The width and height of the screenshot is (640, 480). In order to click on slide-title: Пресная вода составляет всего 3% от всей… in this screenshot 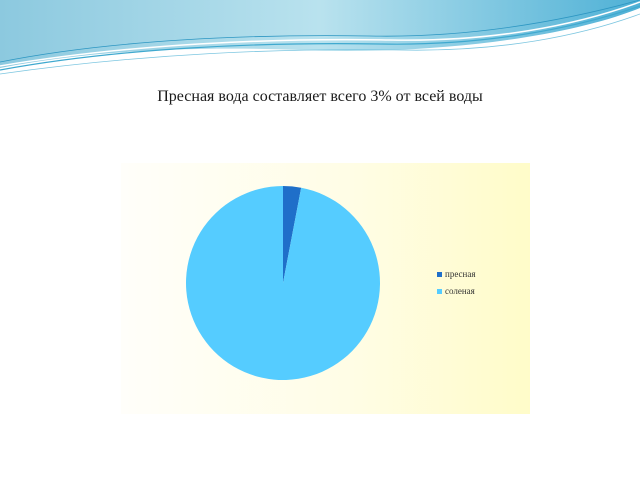, I will do `click(320, 96)`.